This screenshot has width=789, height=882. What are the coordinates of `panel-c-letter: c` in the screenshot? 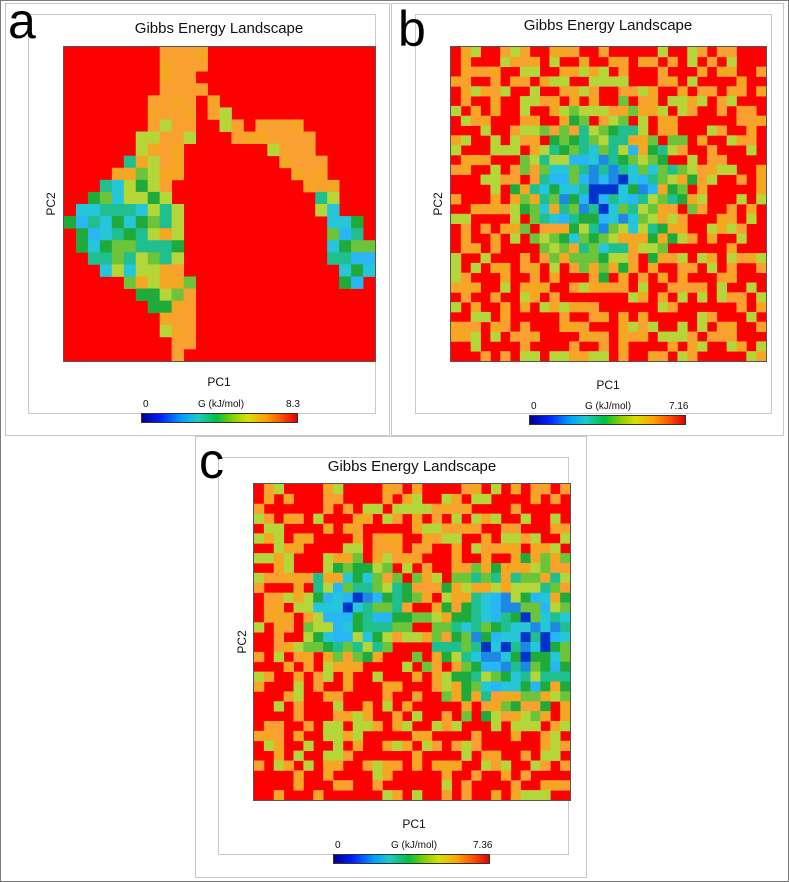 It's located at (211, 461).